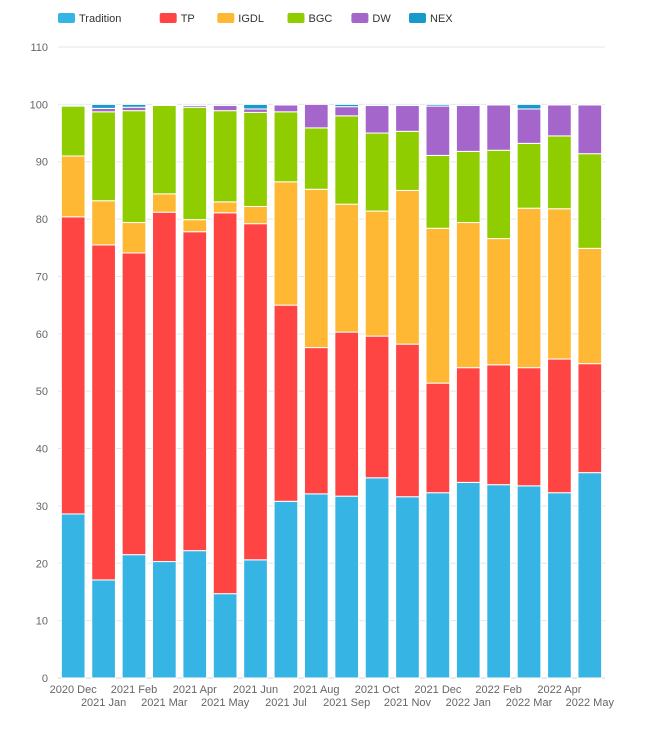  What do you see at coordinates (431, 19) in the screenshot?
I see `legend-item-nex: NEX` at bounding box center [431, 19].